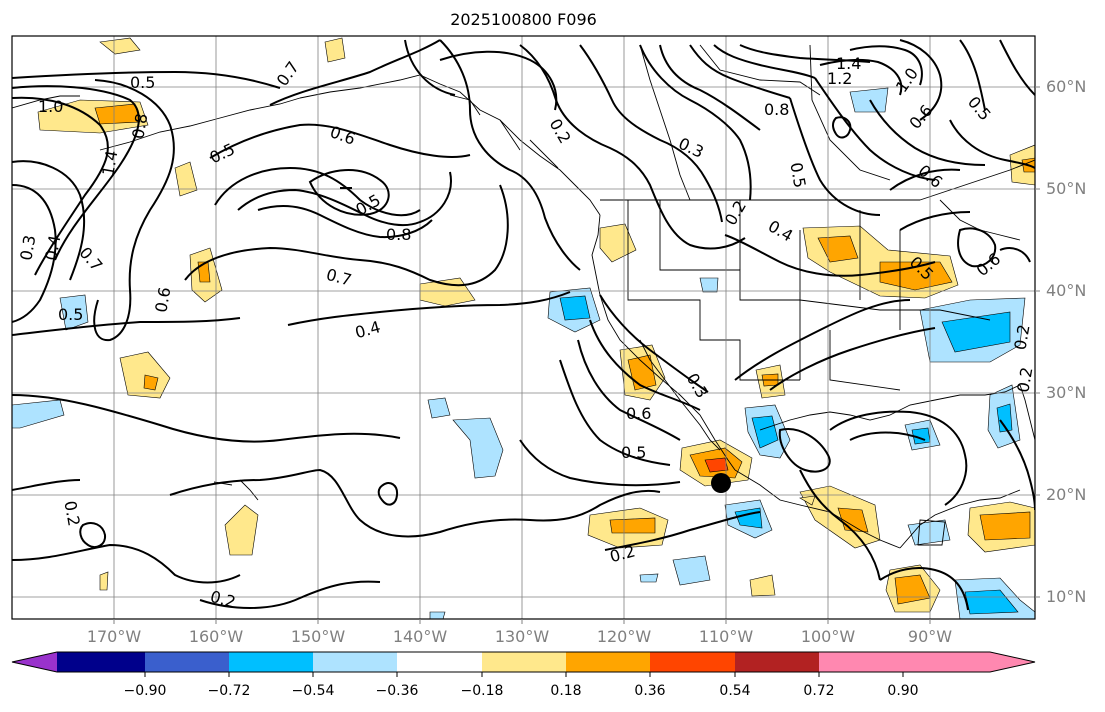 The image size is (1105, 712). What do you see at coordinates (969, 662) in the screenshot?
I see `colorbar-extend-high` at bounding box center [969, 662].